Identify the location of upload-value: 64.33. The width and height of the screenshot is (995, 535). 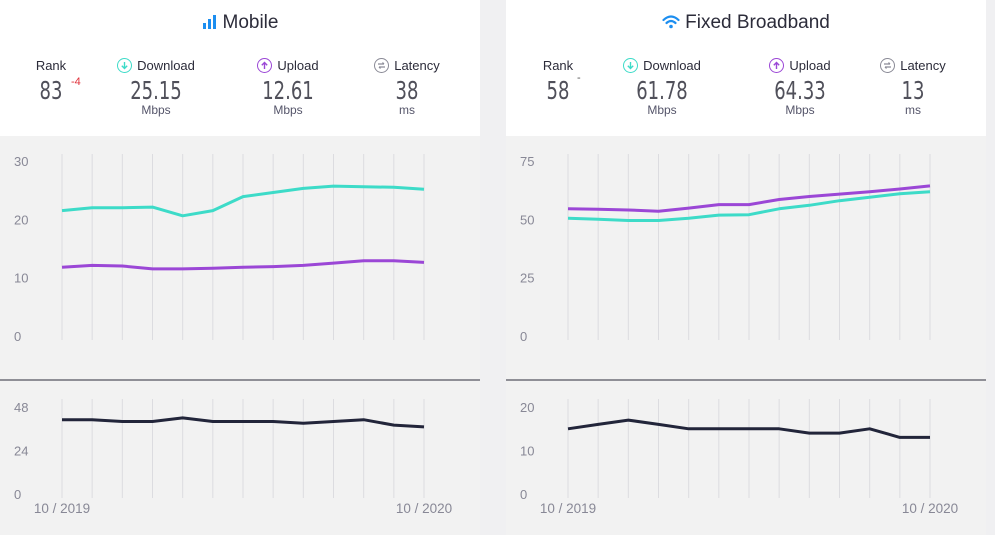
(800, 90).